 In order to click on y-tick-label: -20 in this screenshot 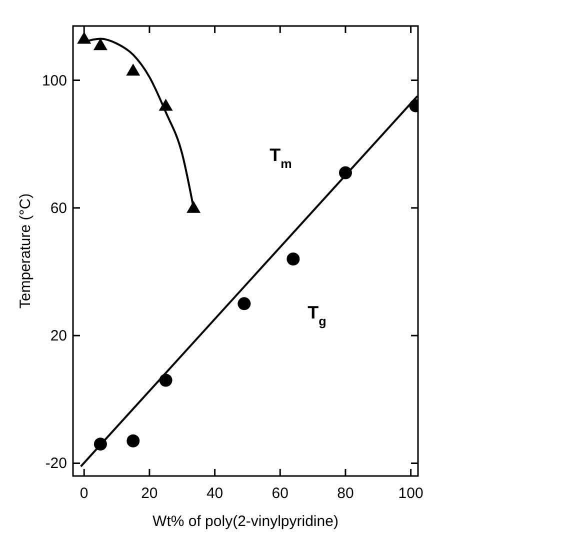, I will do `click(56, 463)`.